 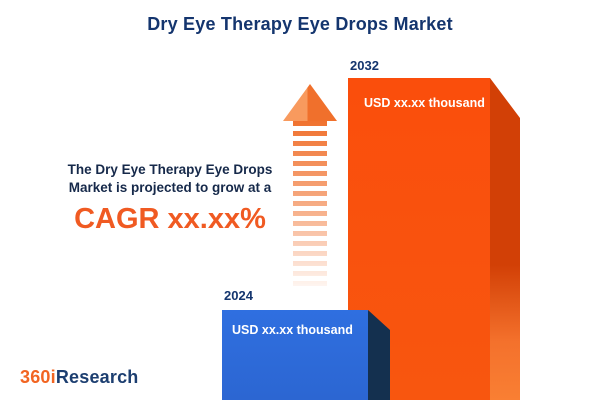 What do you see at coordinates (505, 239) in the screenshot?
I see `bar-2032-side-face` at bounding box center [505, 239].